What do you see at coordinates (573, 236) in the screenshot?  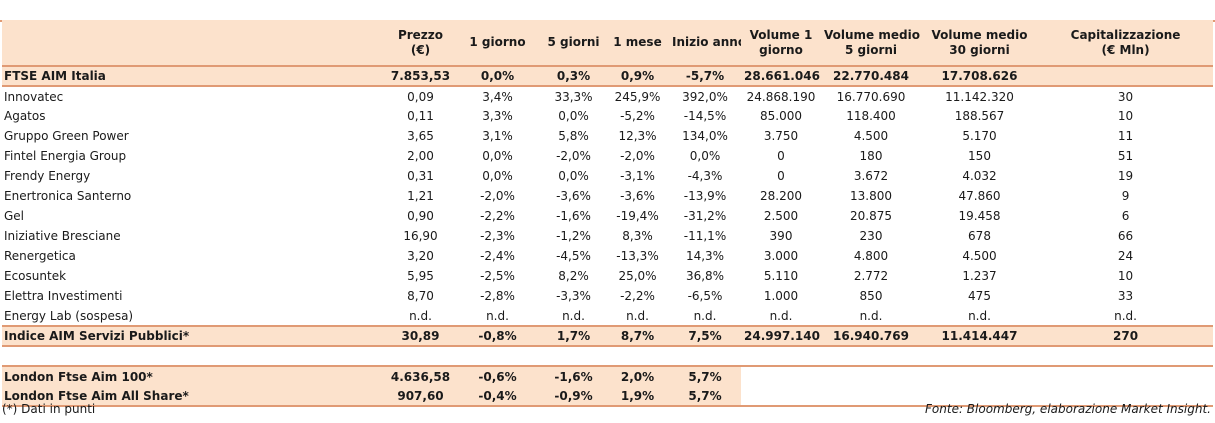 I see `cell: -1,2%` at bounding box center [573, 236].